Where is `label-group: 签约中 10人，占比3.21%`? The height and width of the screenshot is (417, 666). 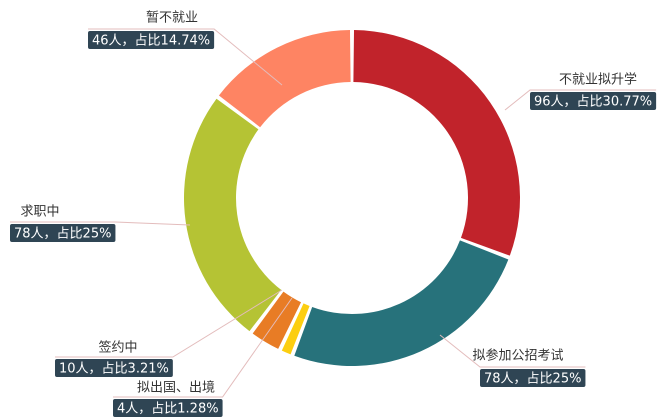
label-group: 签约中 10人，占比3.21% is located at coordinates (169, 333).